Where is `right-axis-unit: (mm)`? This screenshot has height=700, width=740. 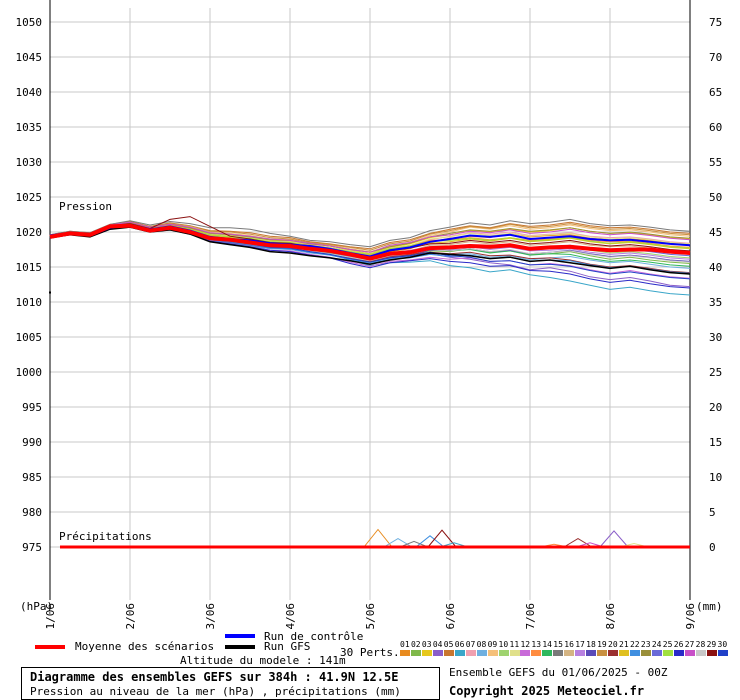 right-axis-unit: (mm) is located at coordinates (709, 606).